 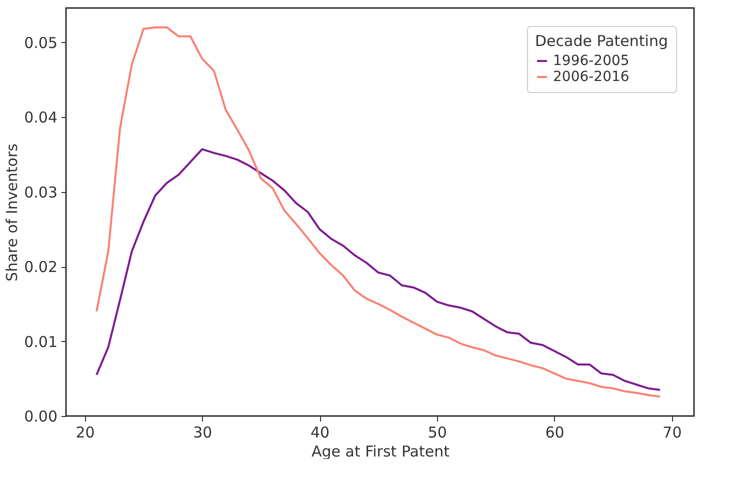 I want to click on x-tick-label: 30, so click(x=202, y=433).